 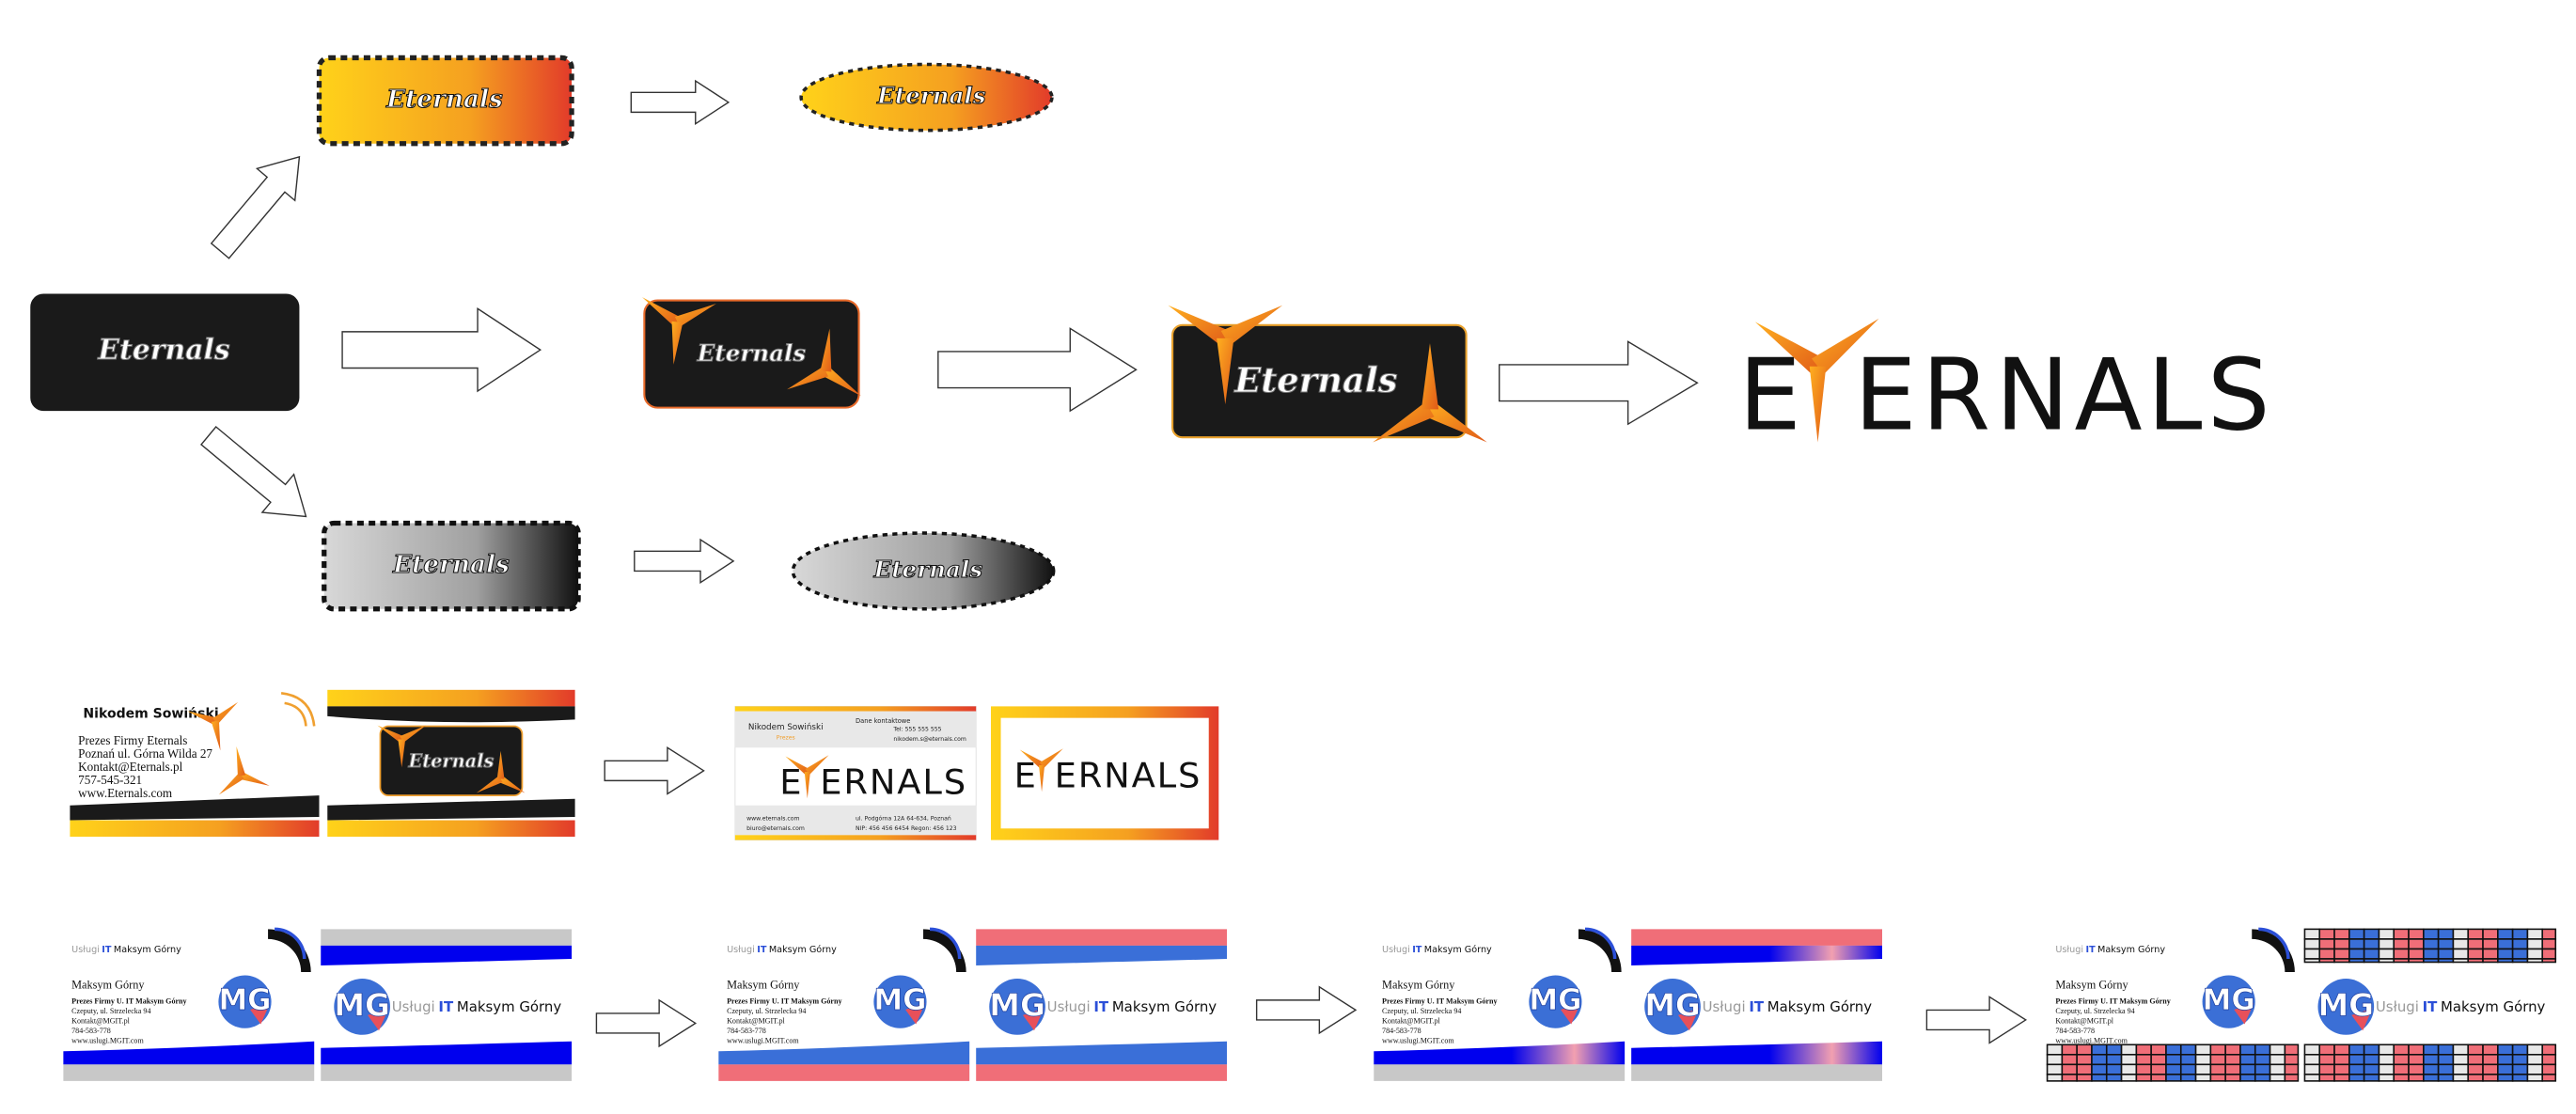 What do you see at coordinates (1101, 1006) in the screenshot?
I see `mg-brand-it: IT` at bounding box center [1101, 1006].